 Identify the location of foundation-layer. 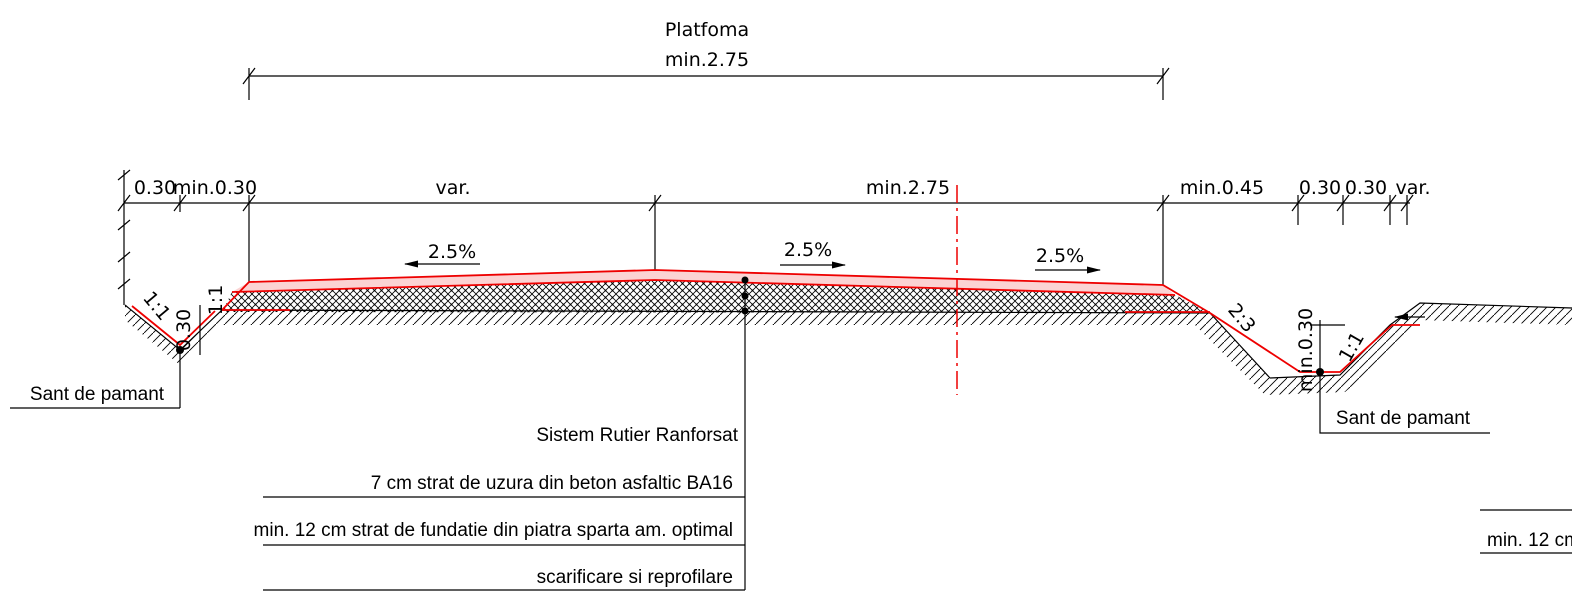
(716, 296).